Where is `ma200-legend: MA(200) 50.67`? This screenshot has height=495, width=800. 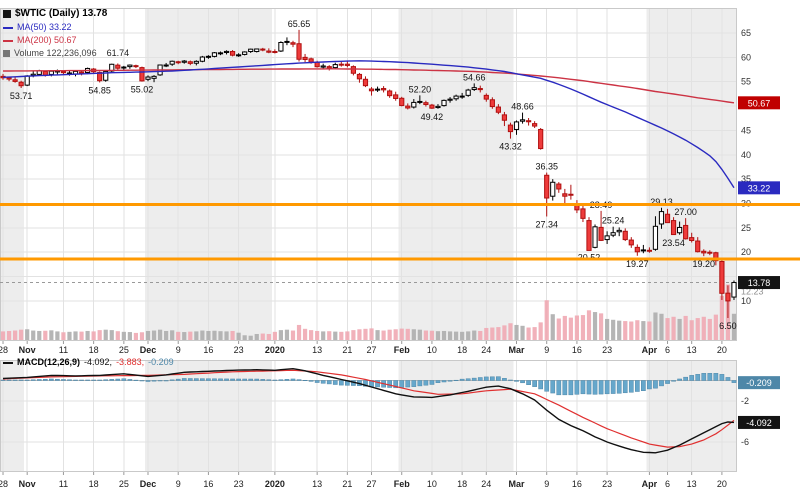
ma200-legend: MA(200) 50.67 is located at coordinates (40, 40).